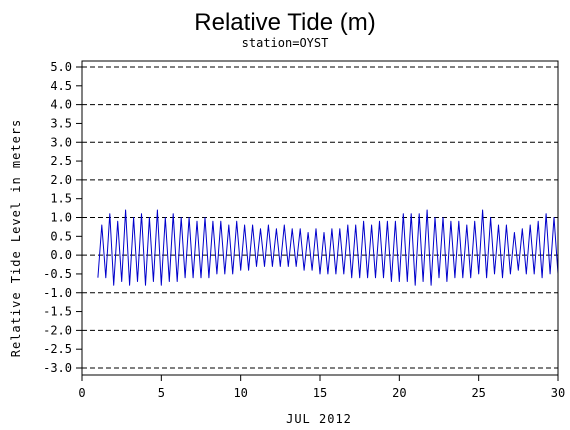  I want to click on tide-series-line, so click(328, 247).